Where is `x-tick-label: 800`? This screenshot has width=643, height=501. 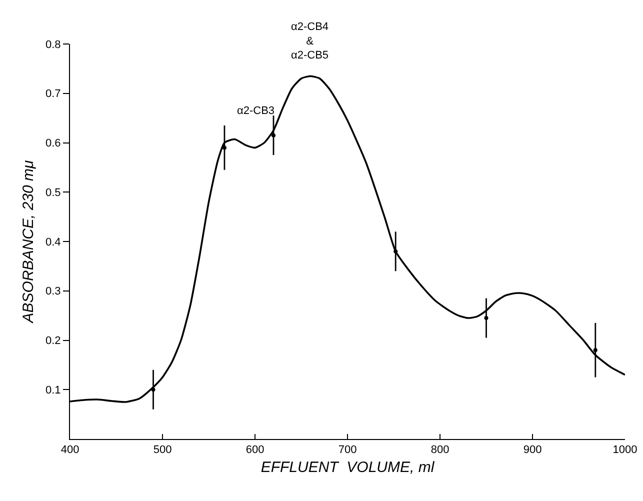
x-tick-label: 800 is located at coordinates (440, 450).